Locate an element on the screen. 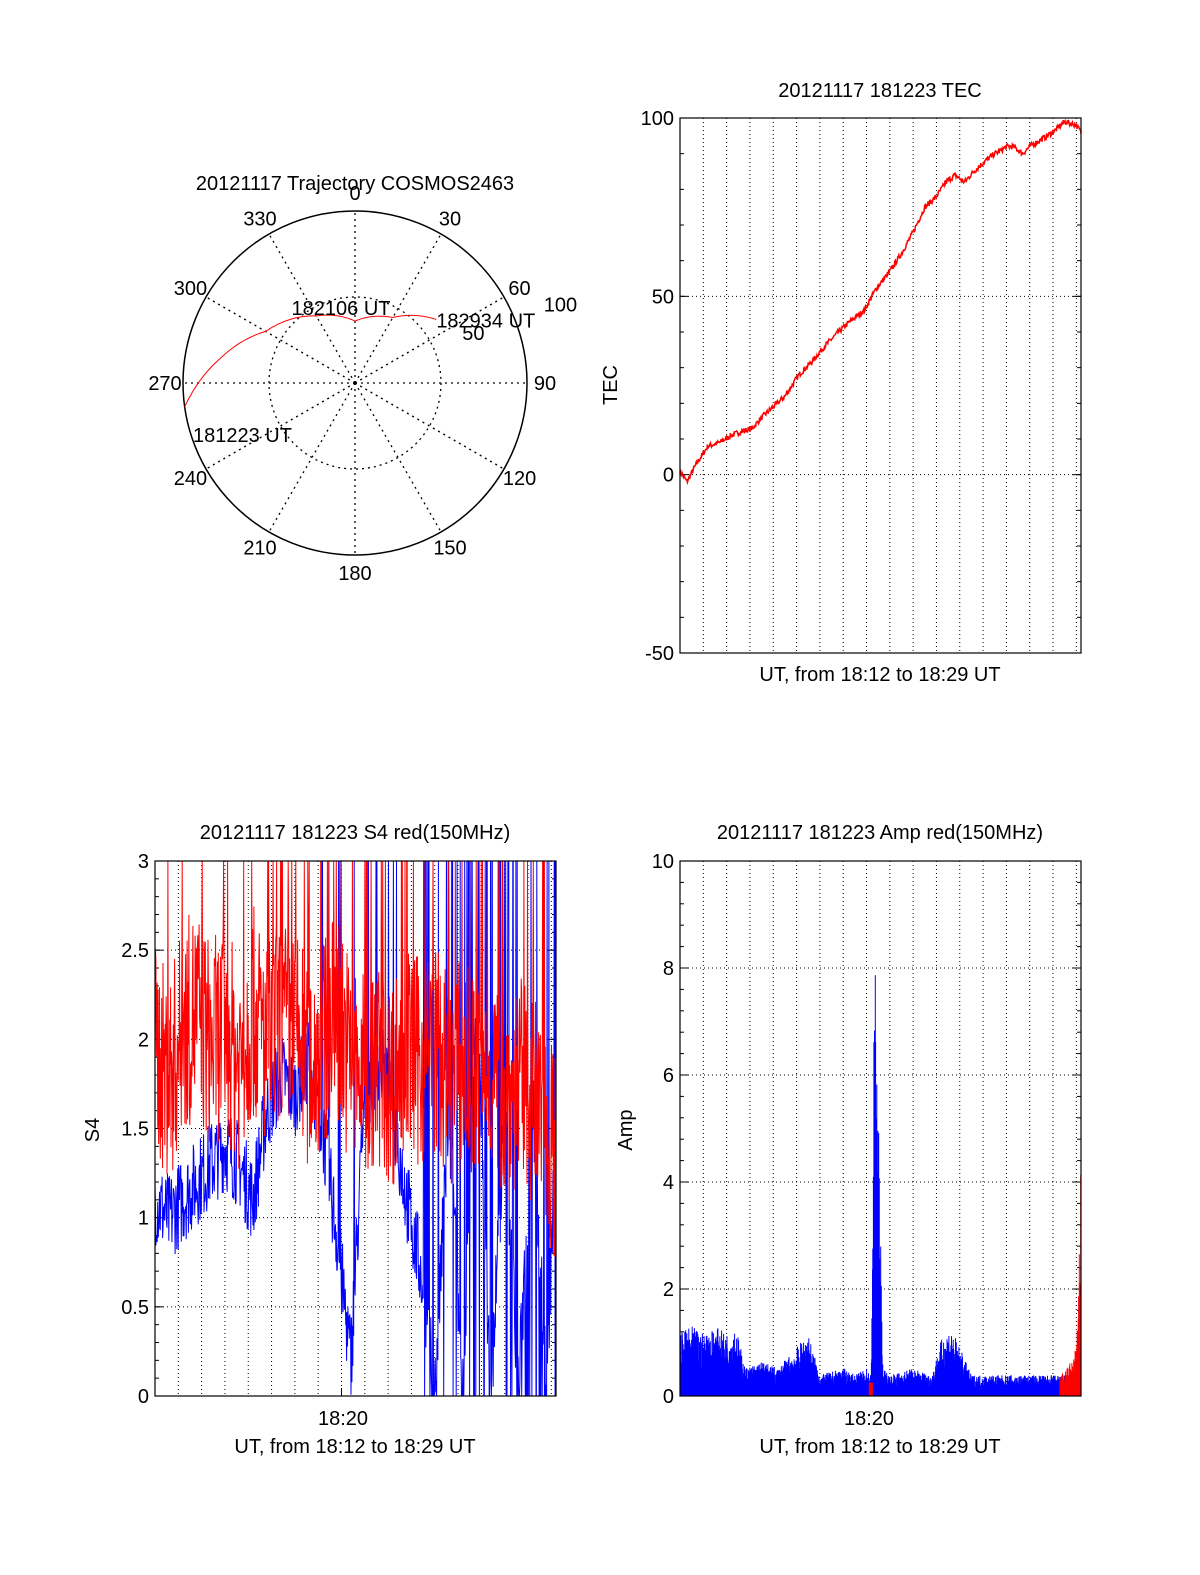 This screenshot has width=1200, height=1575. polar-azimuth-label: 0 is located at coordinates (354, 194).